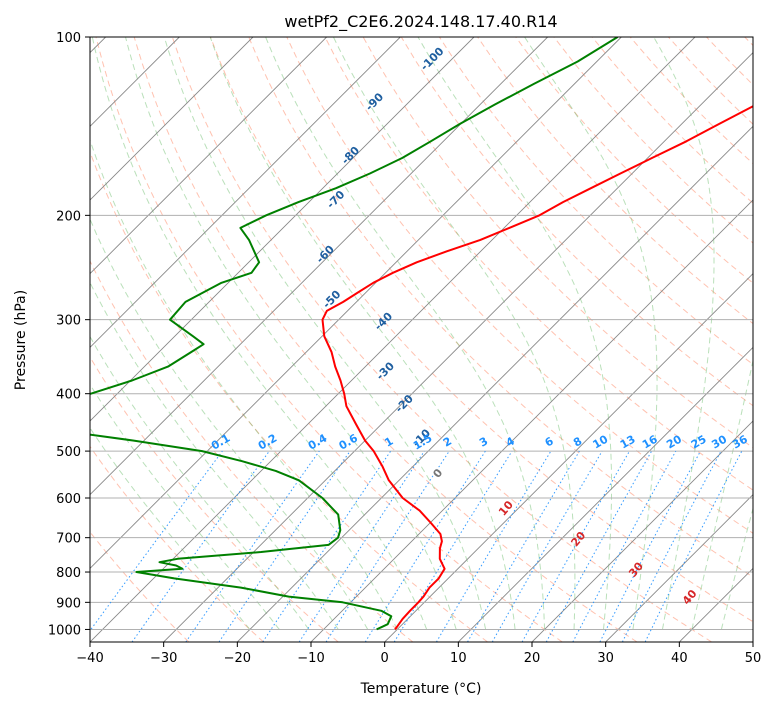 The height and width of the screenshot is (708, 775). Describe the element at coordinates (605, 658) in the screenshot. I see `x-tick-label: 30` at that location.